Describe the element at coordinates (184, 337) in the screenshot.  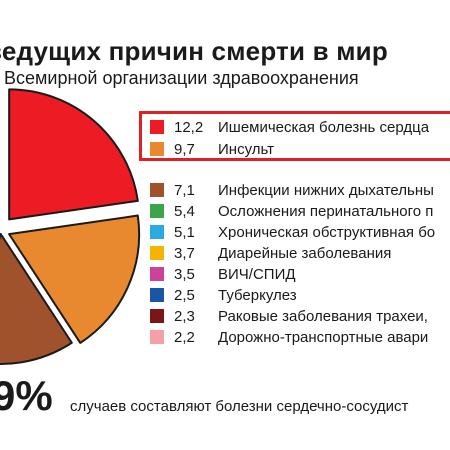
I see `legend-value: 2,2` at that location.